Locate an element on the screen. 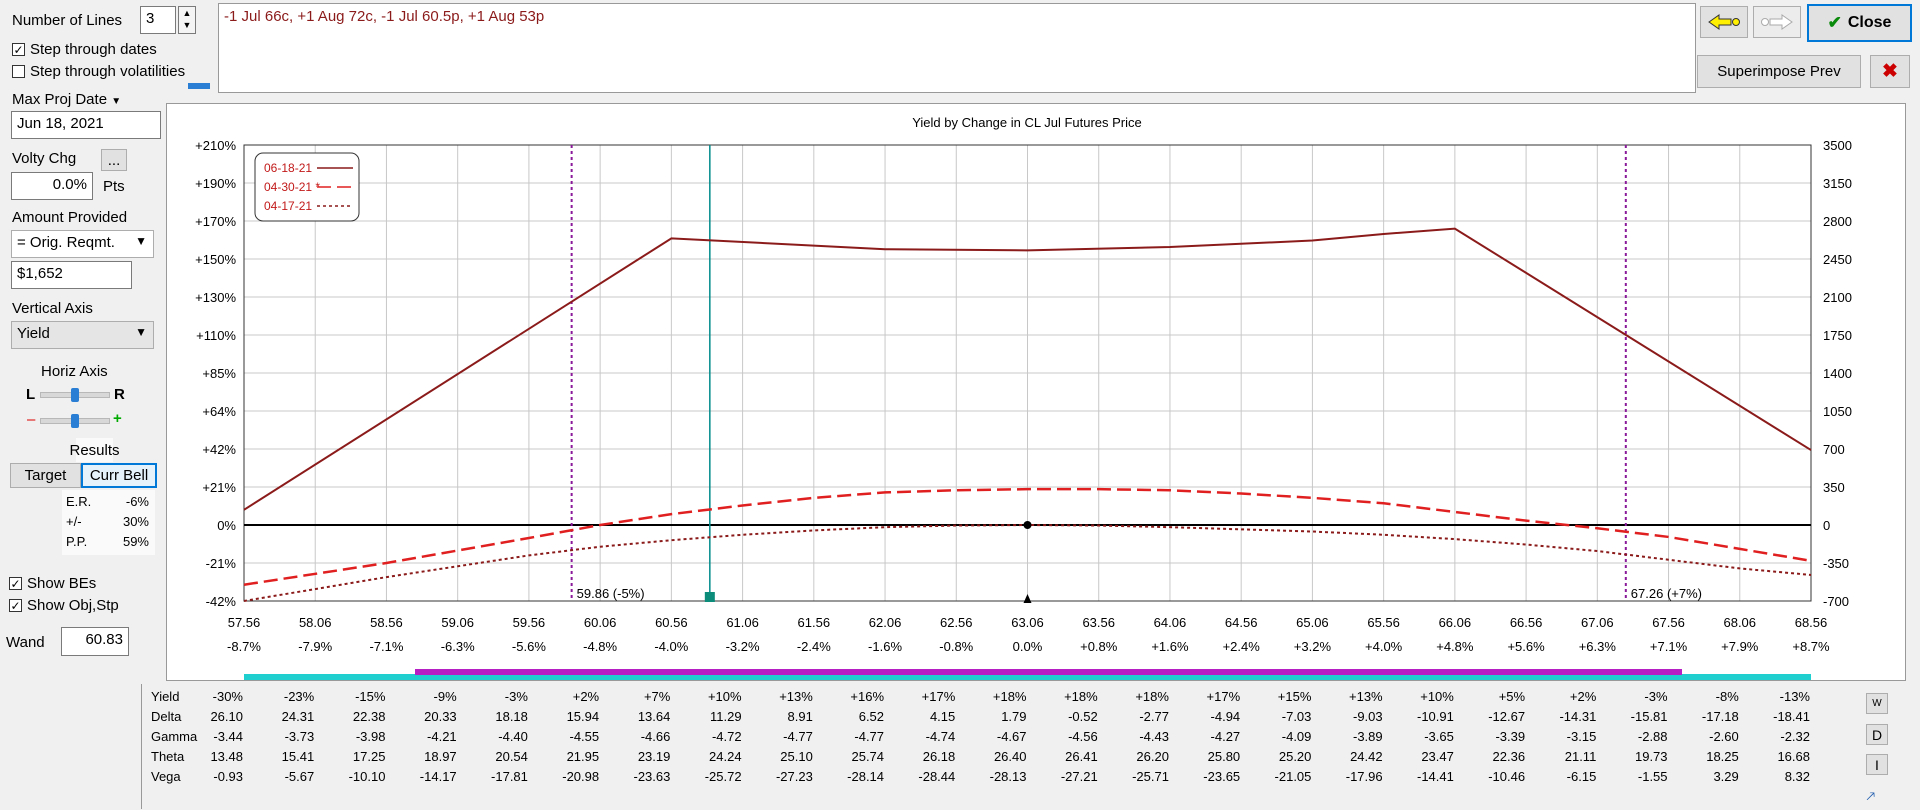 Image resolution: width=1920 pixels, height=810 pixels. greeks-cell: 26.40 is located at coordinates (1010, 756).